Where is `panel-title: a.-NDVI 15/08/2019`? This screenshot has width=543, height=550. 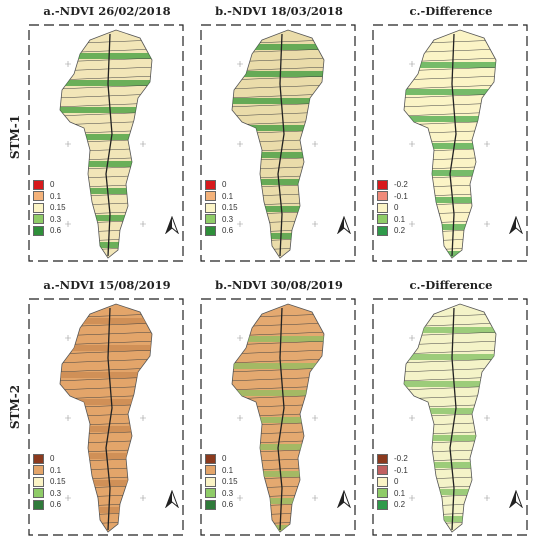 panel-title: a.-NDVI 15/08/2019 is located at coordinates (107, 285).